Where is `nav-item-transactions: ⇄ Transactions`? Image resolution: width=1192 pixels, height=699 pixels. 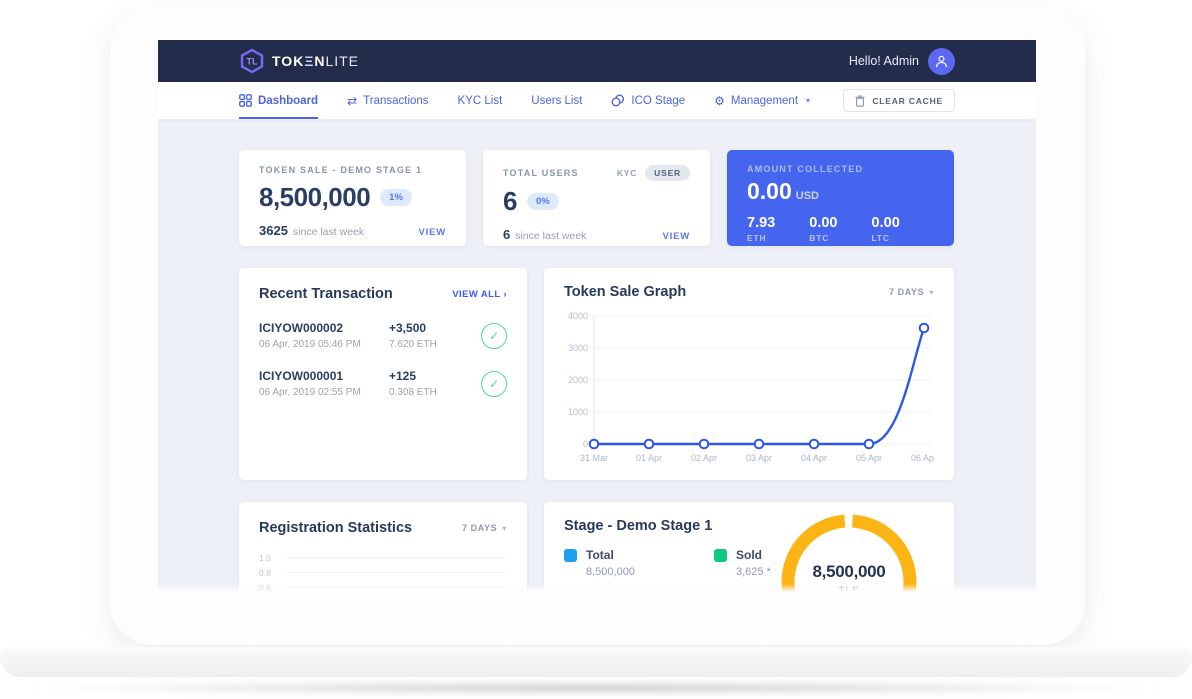 nav-item-transactions: ⇄ Transactions is located at coordinates (387, 100).